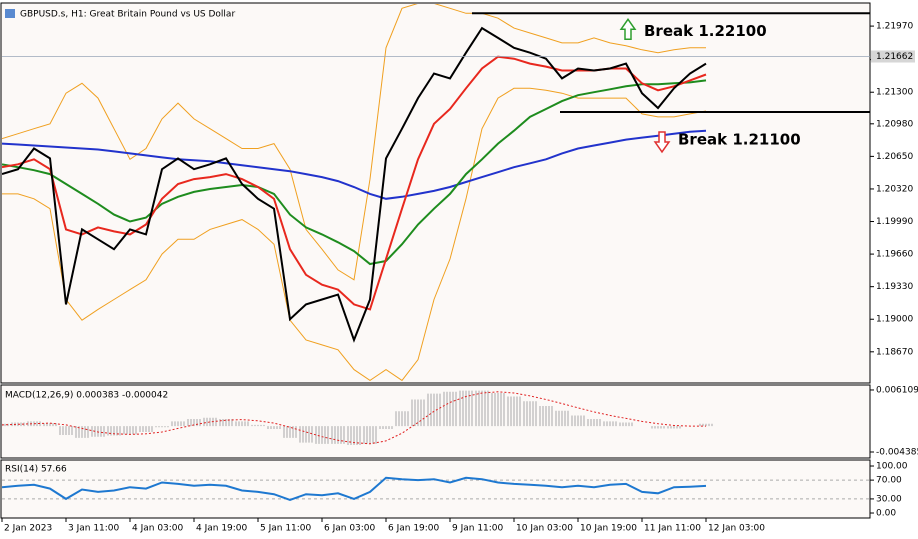 Image resolution: width=918 pixels, height=539 pixels. I want to click on y-tick-label: 1.19990, so click(894, 222).